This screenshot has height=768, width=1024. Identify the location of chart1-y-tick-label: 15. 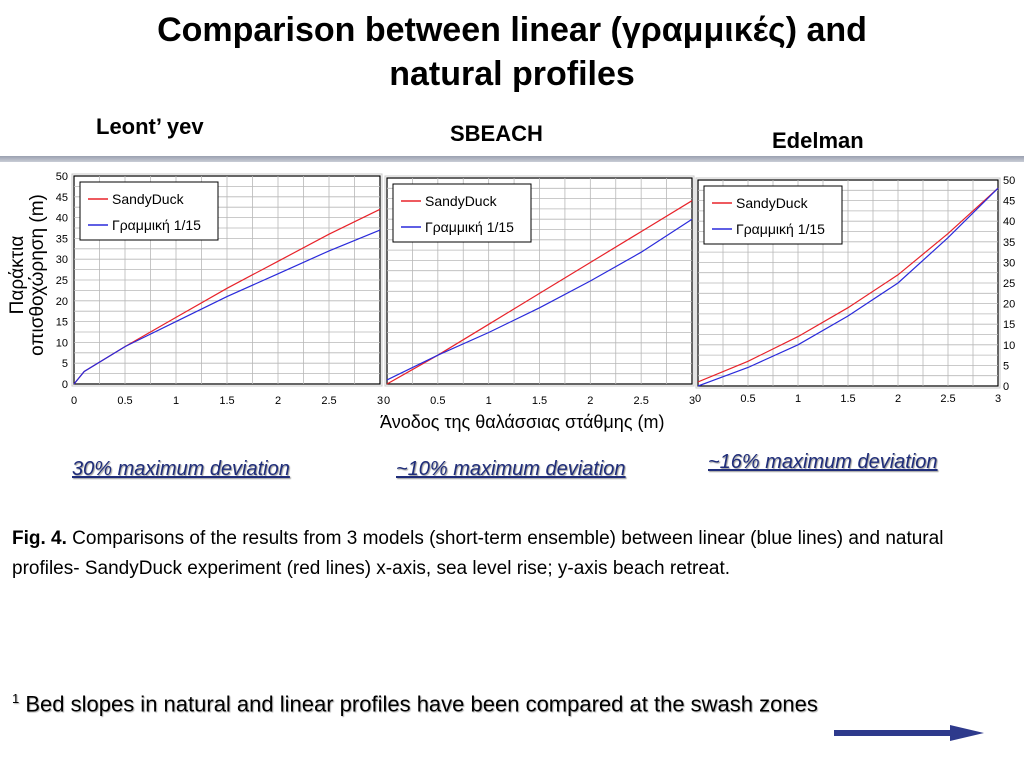
(62, 323).